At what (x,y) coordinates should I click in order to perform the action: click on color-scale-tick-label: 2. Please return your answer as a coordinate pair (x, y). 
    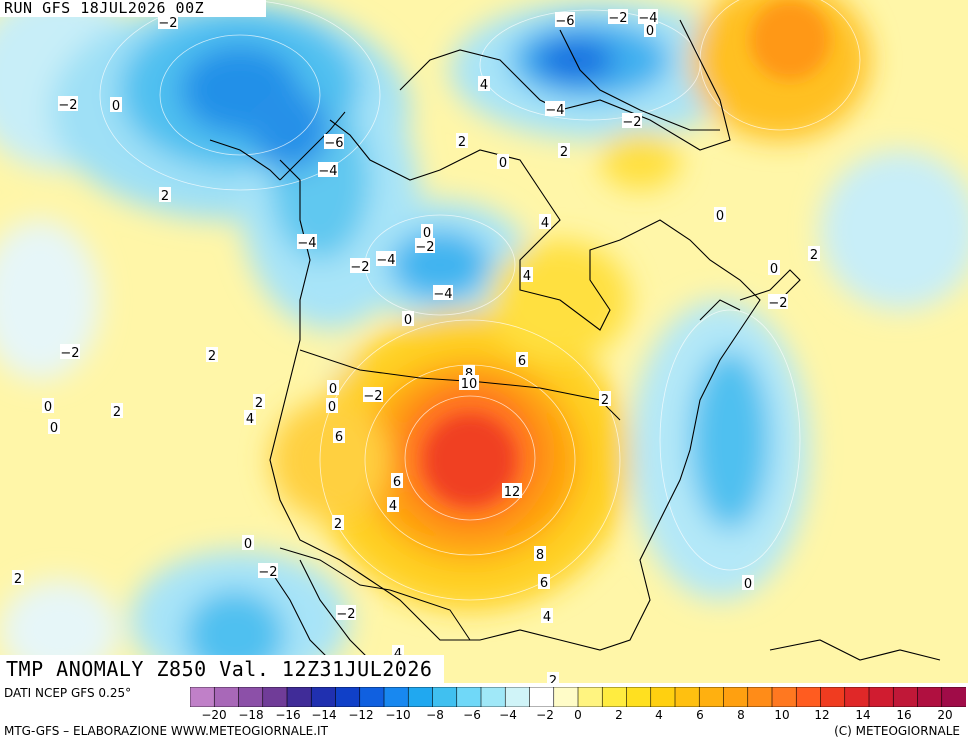
    Looking at the image, I should click on (619, 715).